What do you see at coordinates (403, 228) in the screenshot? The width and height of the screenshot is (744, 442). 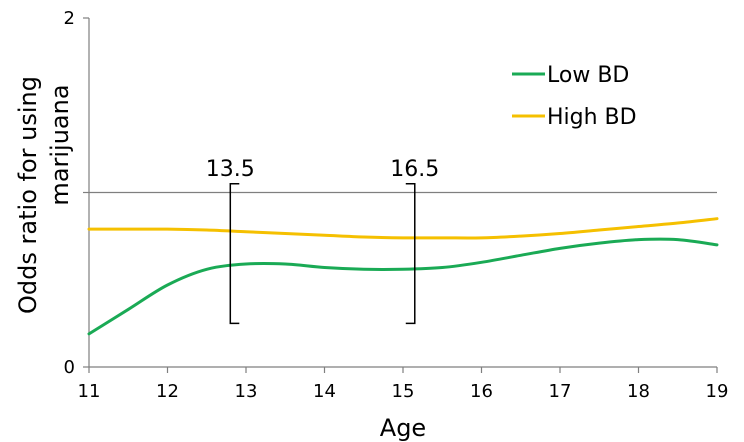 I see `series-line-high-bd` at bounding box center [403, 228].